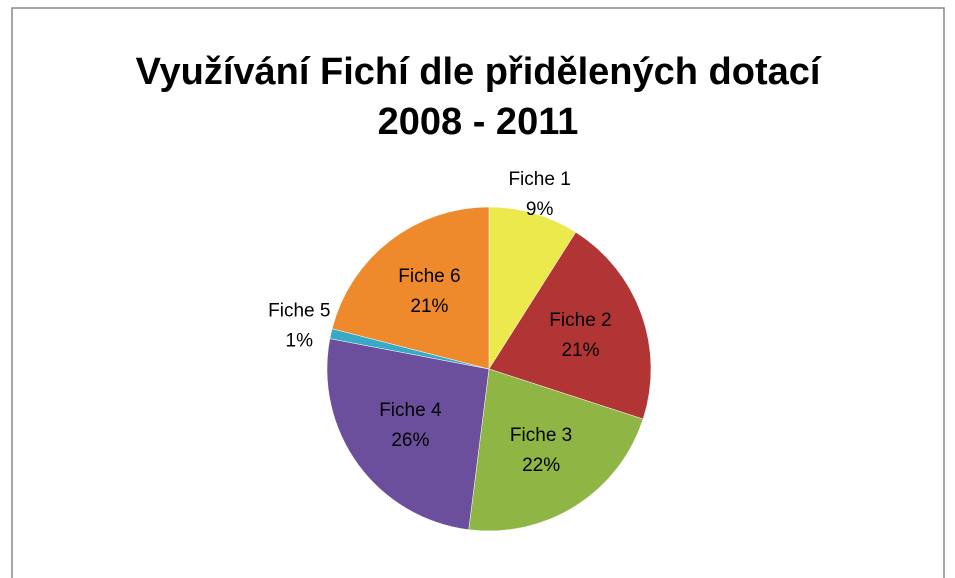 Image resolution: width=955 pixels, height=578 pixels. What do you see at coordinates (478, 122) in the screenshot?
I see `chart-title: 2008 - 2011` at bounding box center [478, 122].